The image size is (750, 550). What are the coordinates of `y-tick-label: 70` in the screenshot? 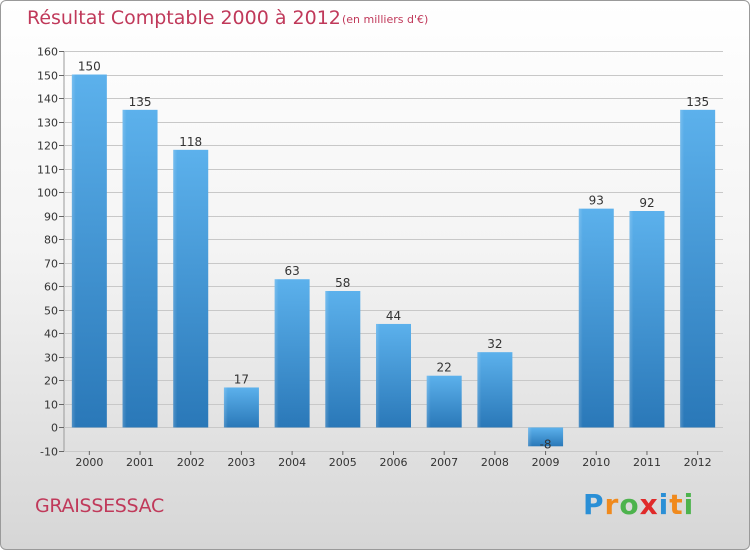 It's located at (51, 264).